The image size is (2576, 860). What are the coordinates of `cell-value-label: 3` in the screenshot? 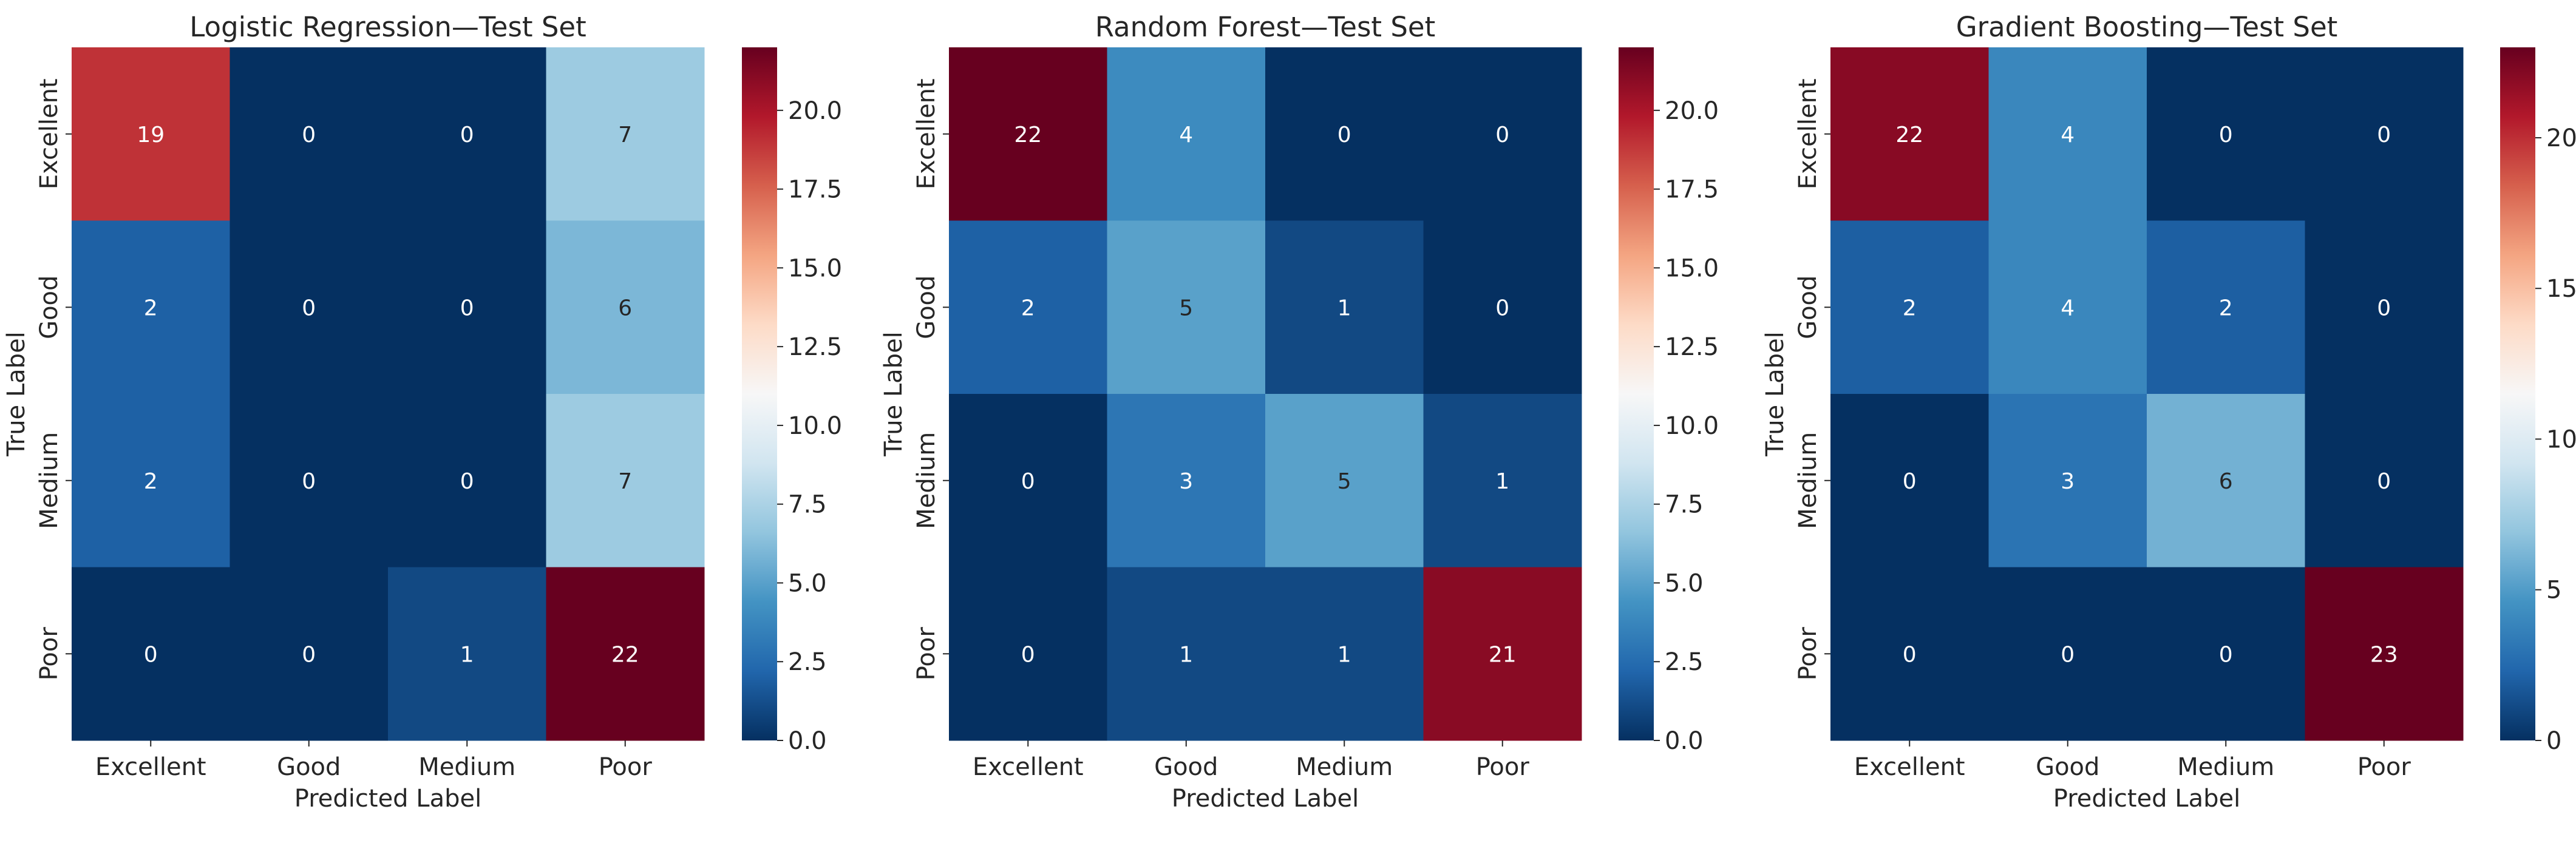 It's located at (1186, 482).